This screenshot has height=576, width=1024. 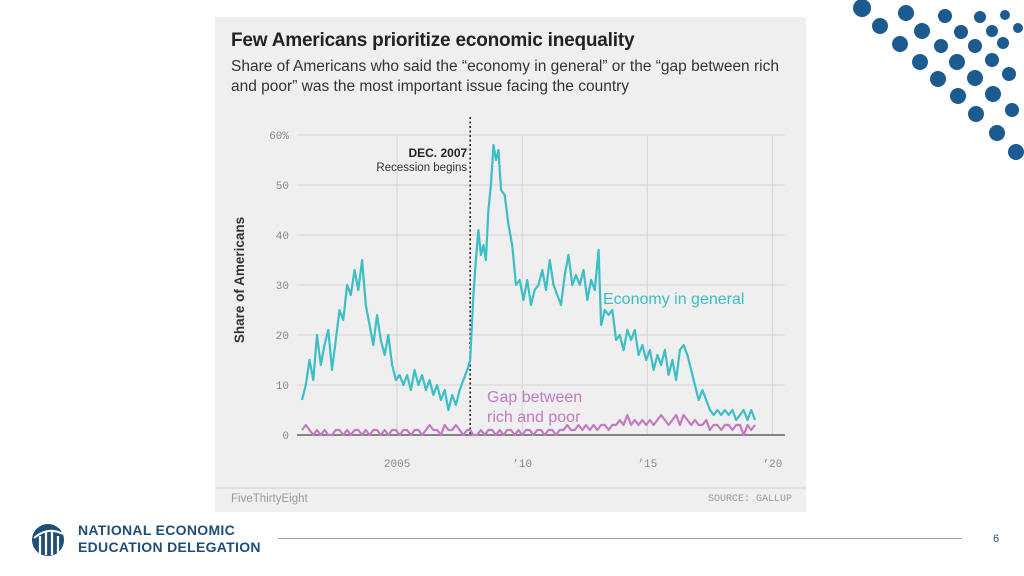 I want to click on y-tick-label: 30, so click(x=282, y=287).